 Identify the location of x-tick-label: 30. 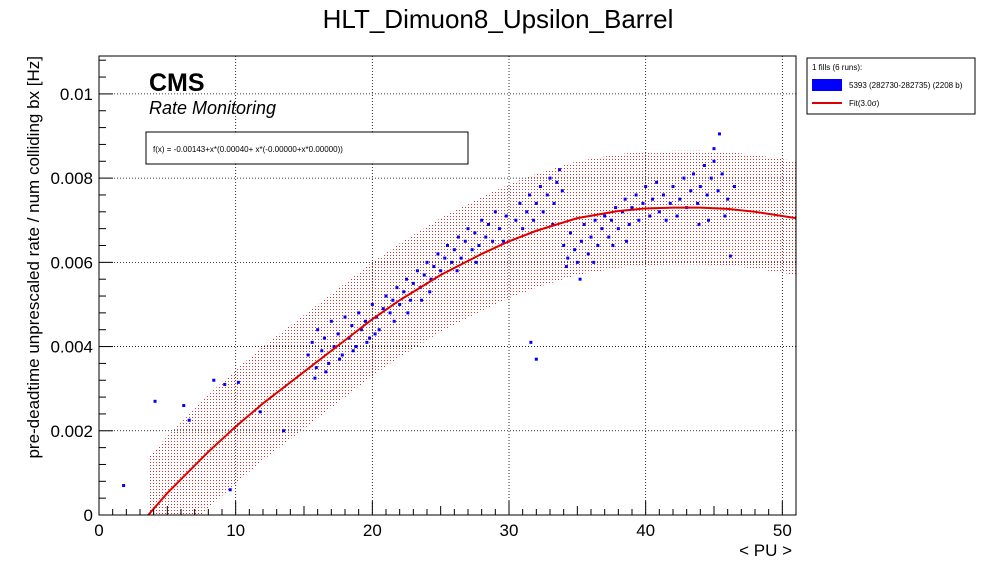
(509, 530).